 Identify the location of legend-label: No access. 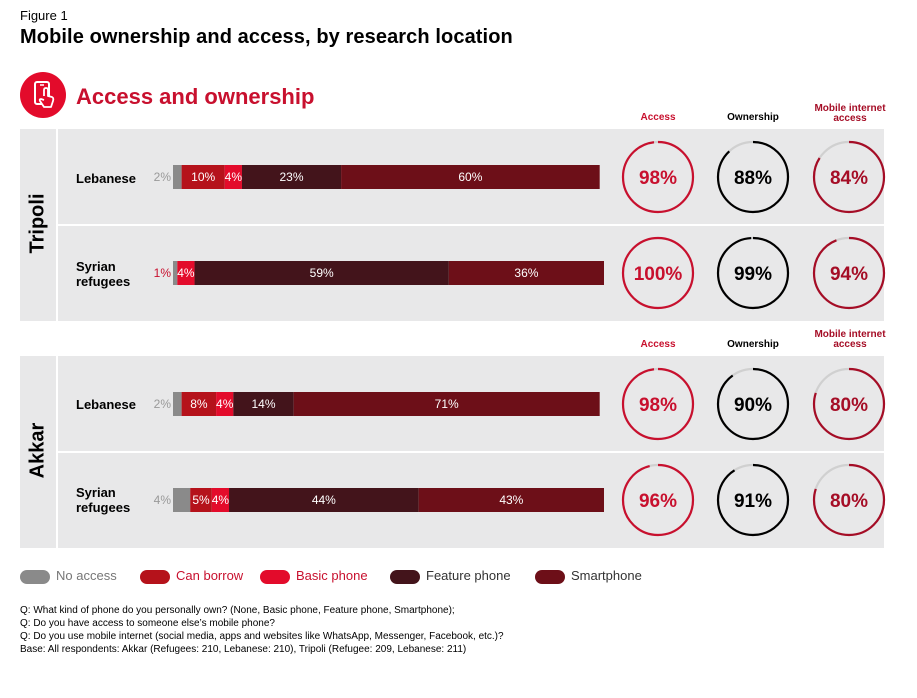
(86, 575).